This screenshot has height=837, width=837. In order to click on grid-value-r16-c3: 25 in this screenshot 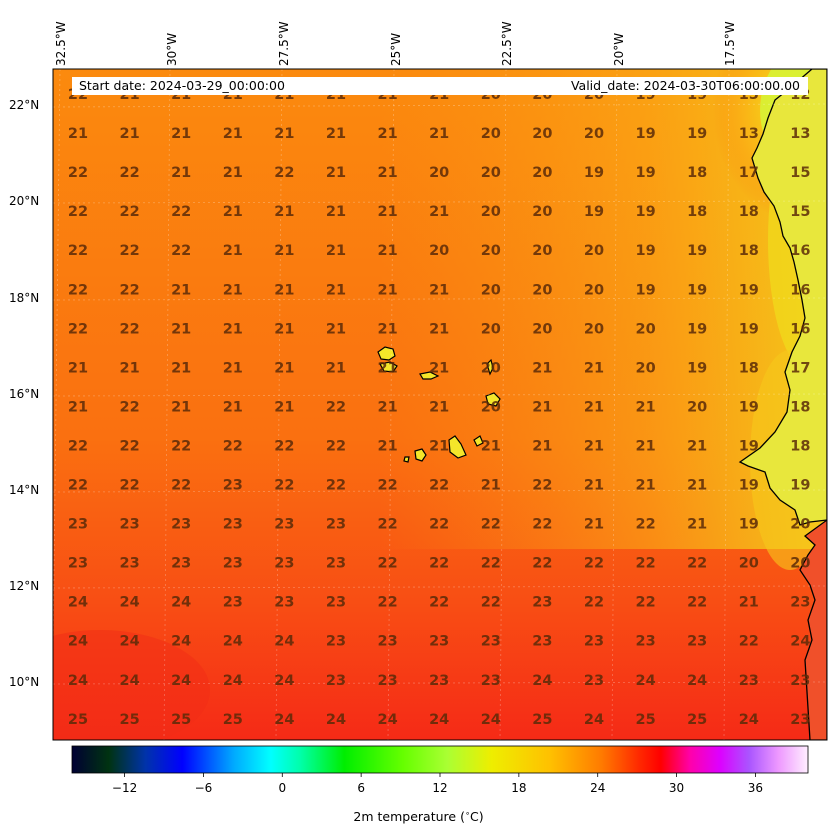, I will do `click(233, 720)`.